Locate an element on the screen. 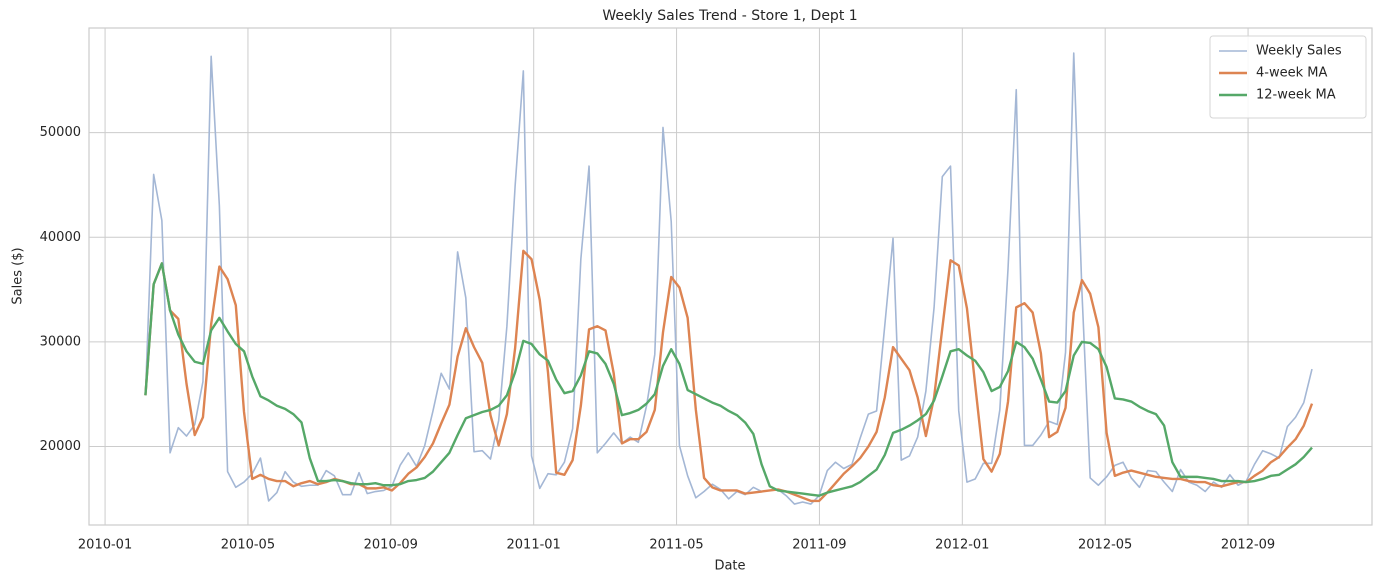  x-axis-title: Date is located at coordinates (729, 566).